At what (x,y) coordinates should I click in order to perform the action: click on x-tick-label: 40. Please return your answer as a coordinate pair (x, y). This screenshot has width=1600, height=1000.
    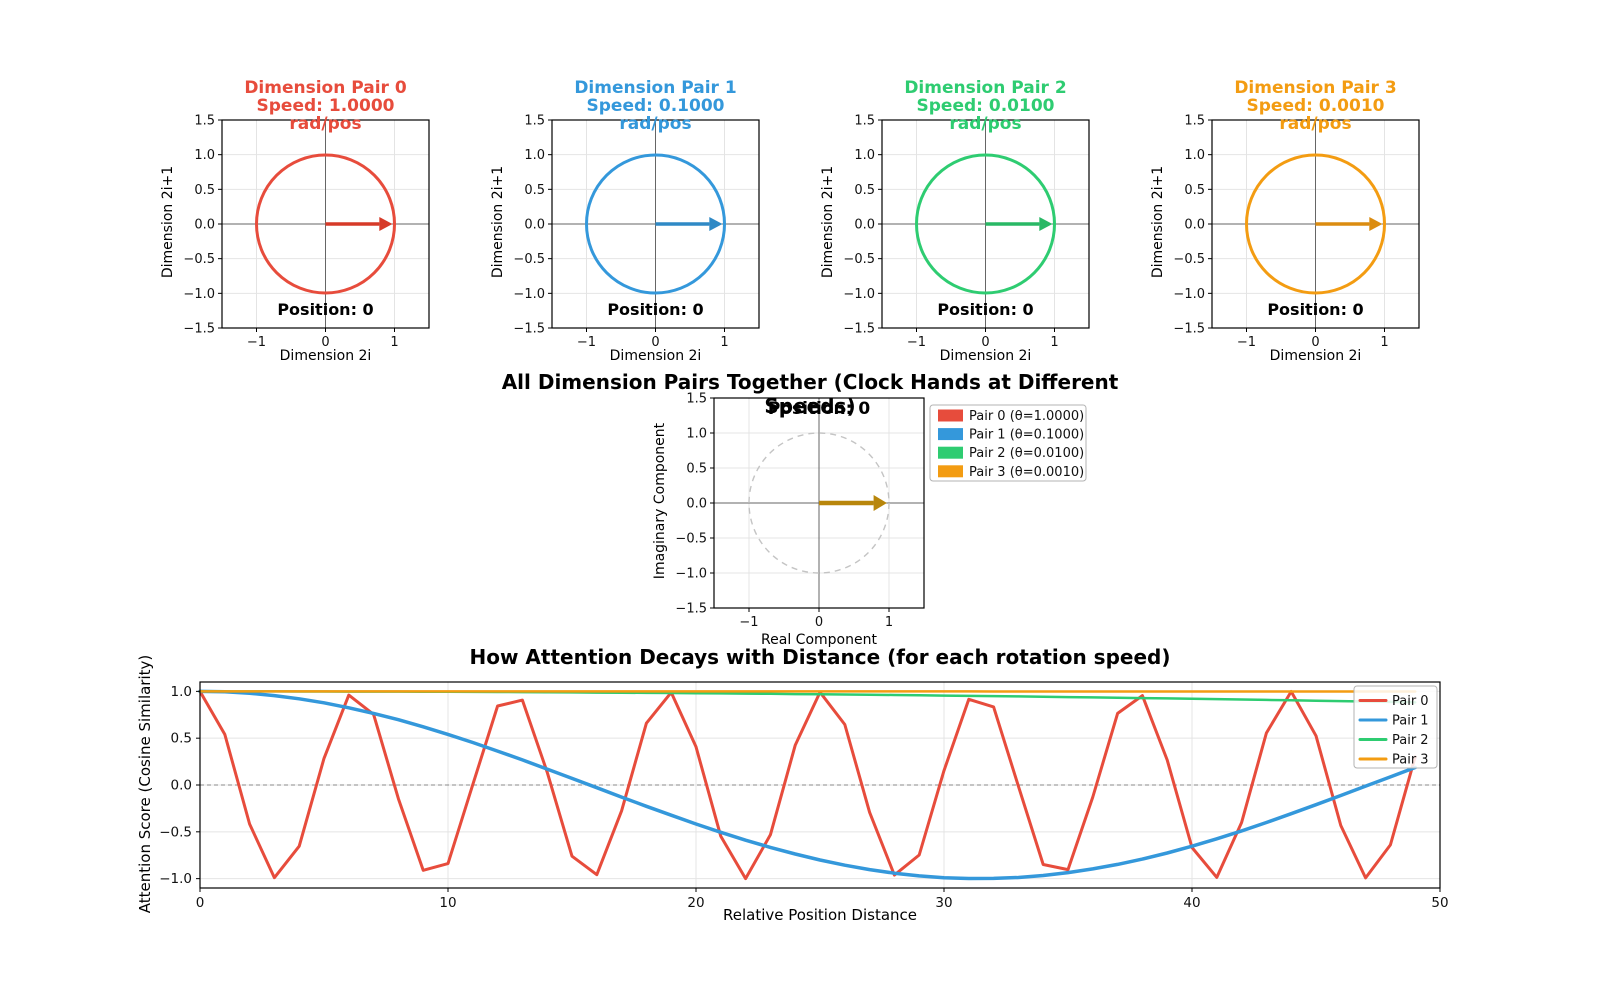
    Looking at the image, I should click on (1191, 903).